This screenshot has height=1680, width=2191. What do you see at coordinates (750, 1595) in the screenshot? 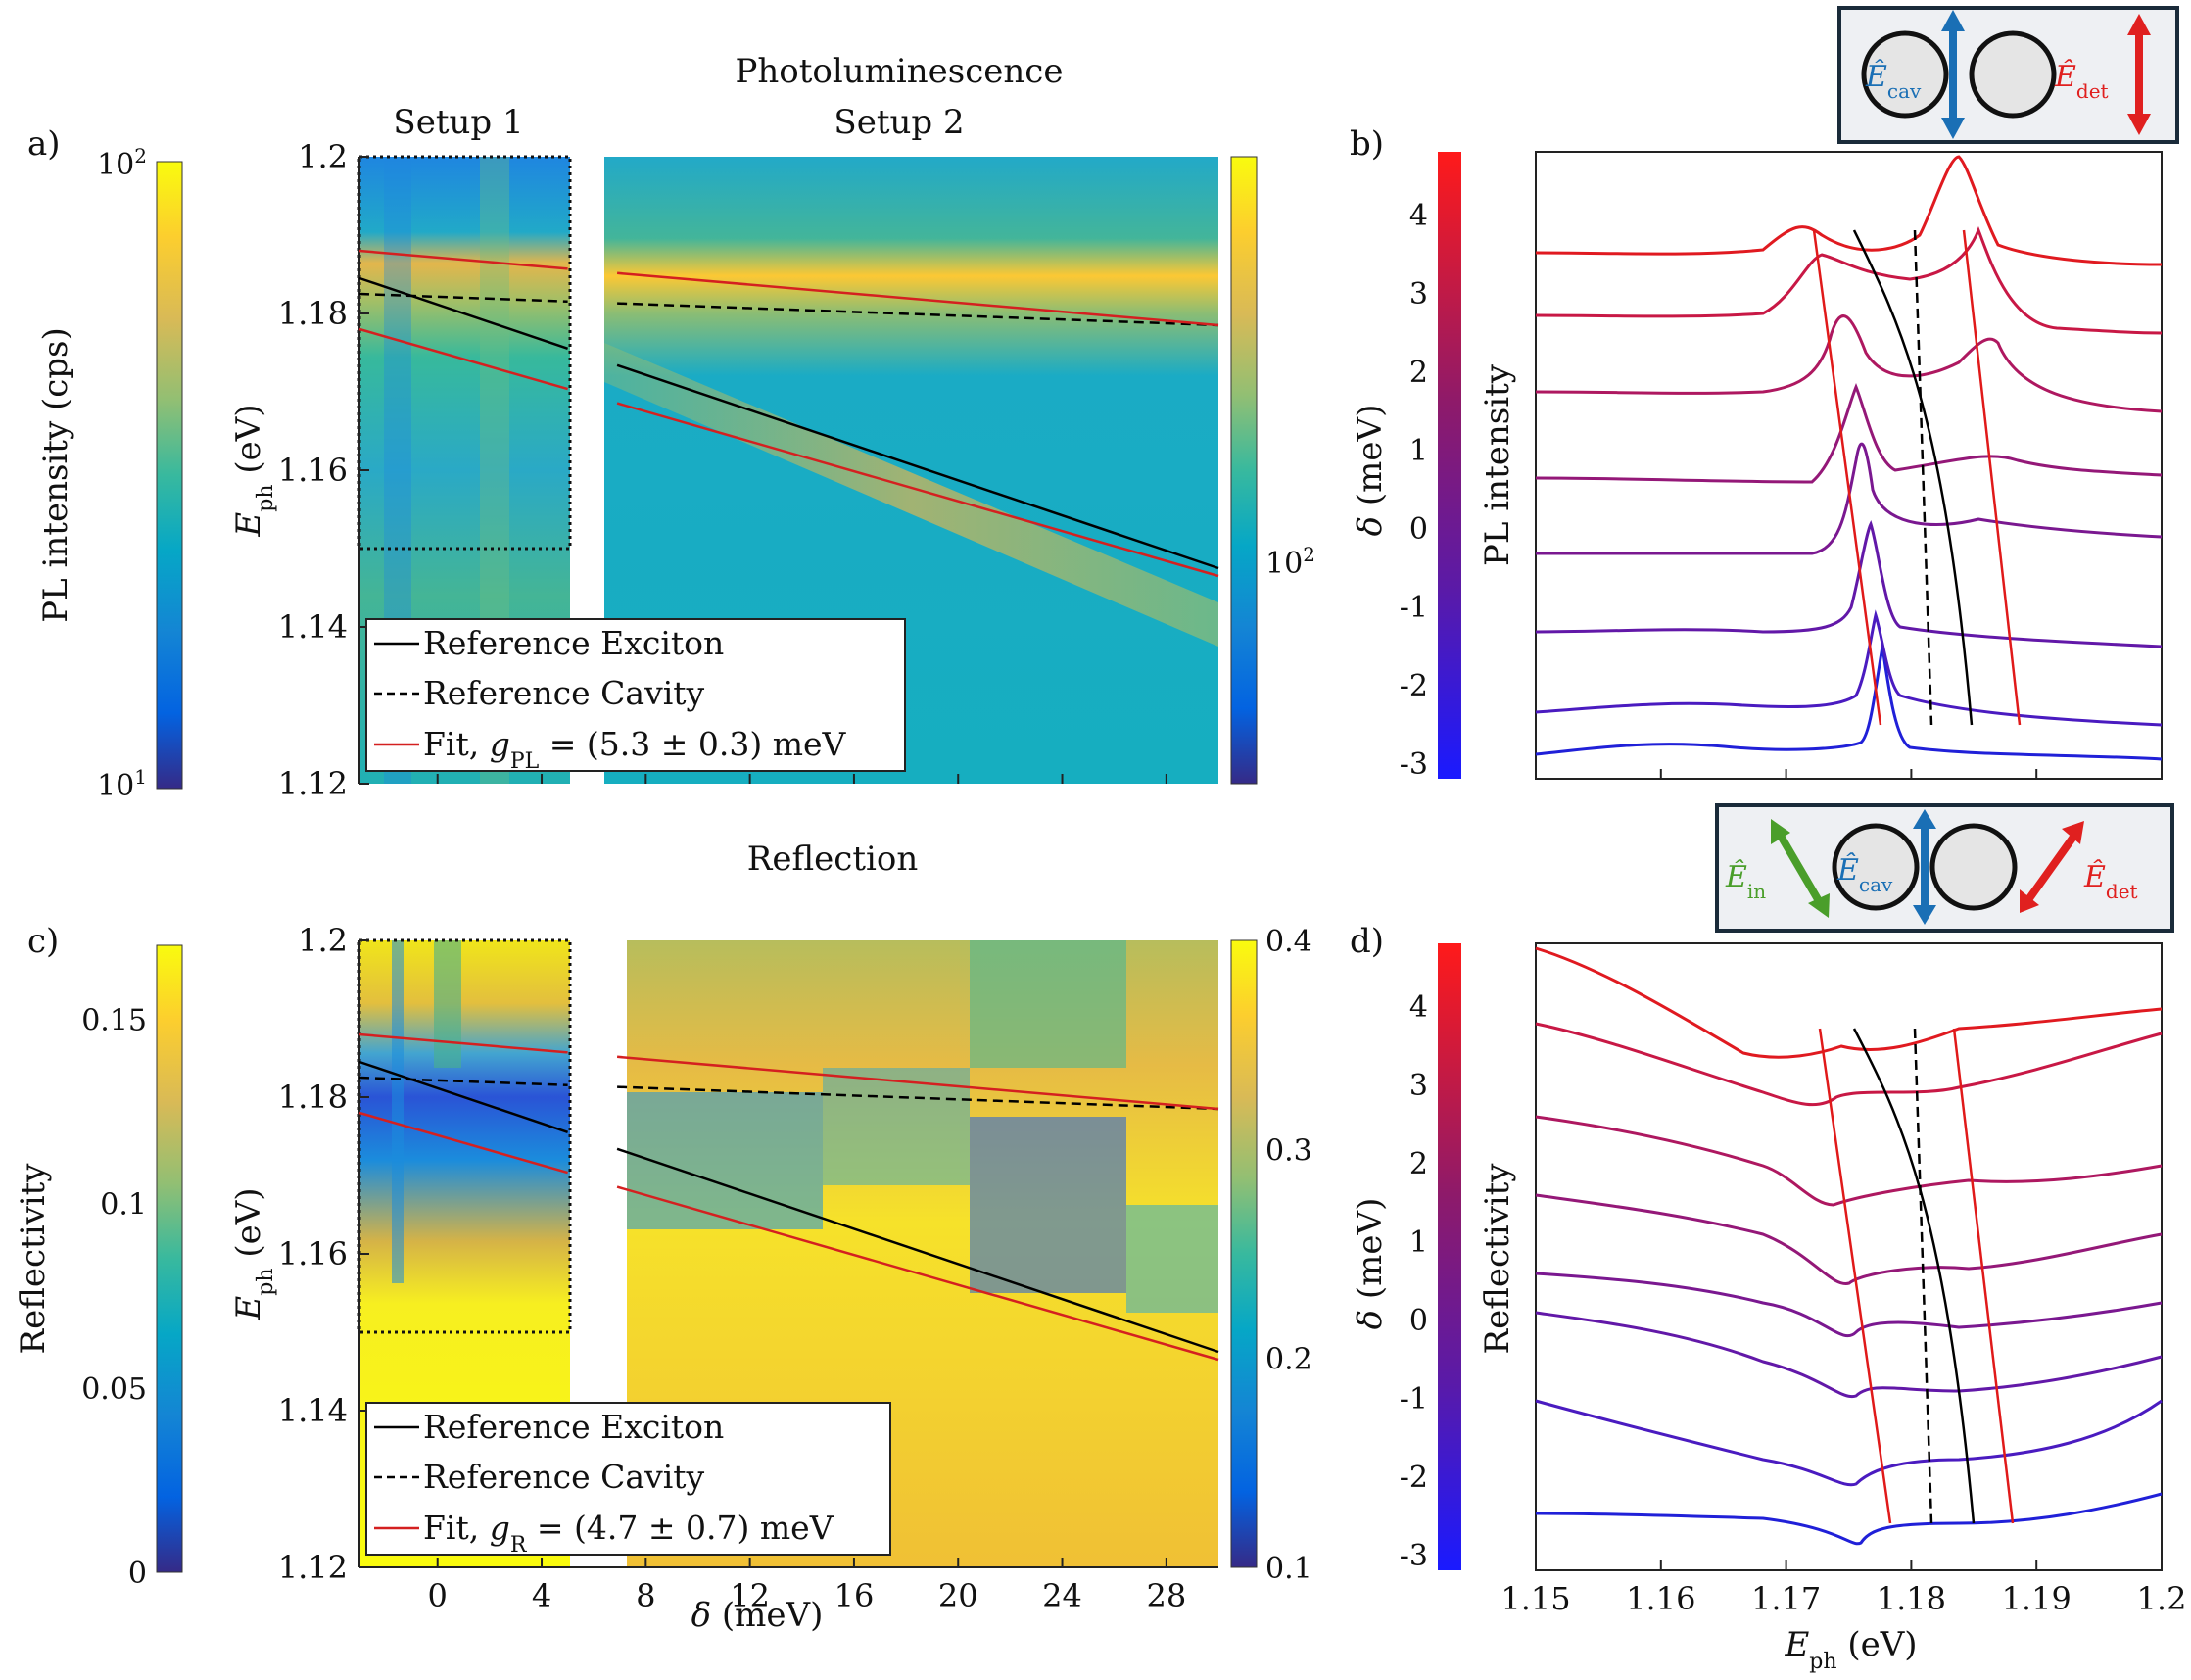
I see `xtick-label: 12` at bounding box center [750, 1595].